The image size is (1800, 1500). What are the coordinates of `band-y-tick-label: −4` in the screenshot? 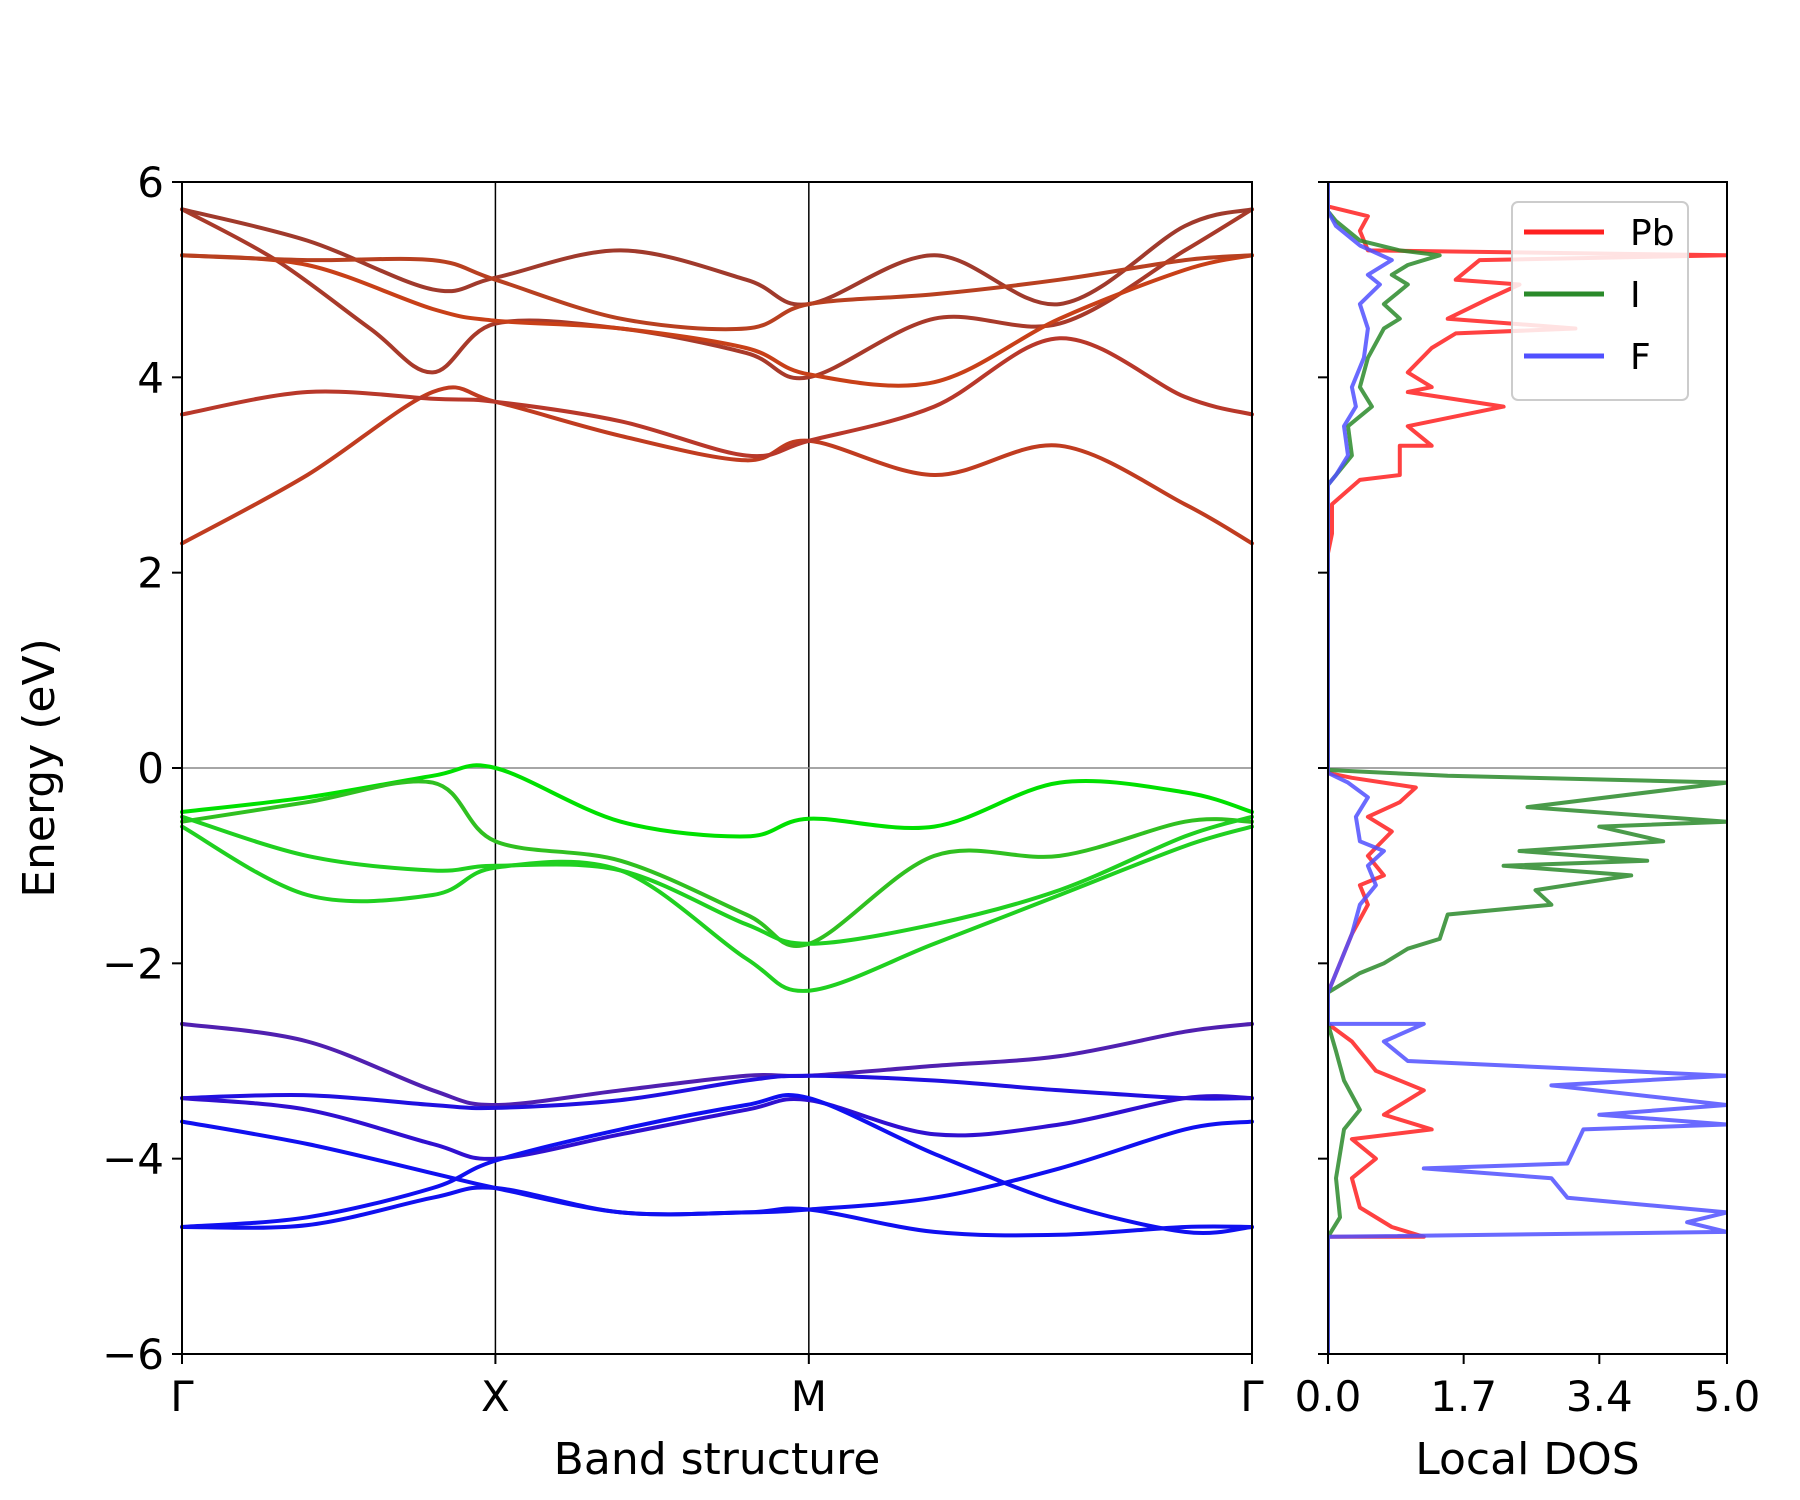 It's located at (133, 1159).